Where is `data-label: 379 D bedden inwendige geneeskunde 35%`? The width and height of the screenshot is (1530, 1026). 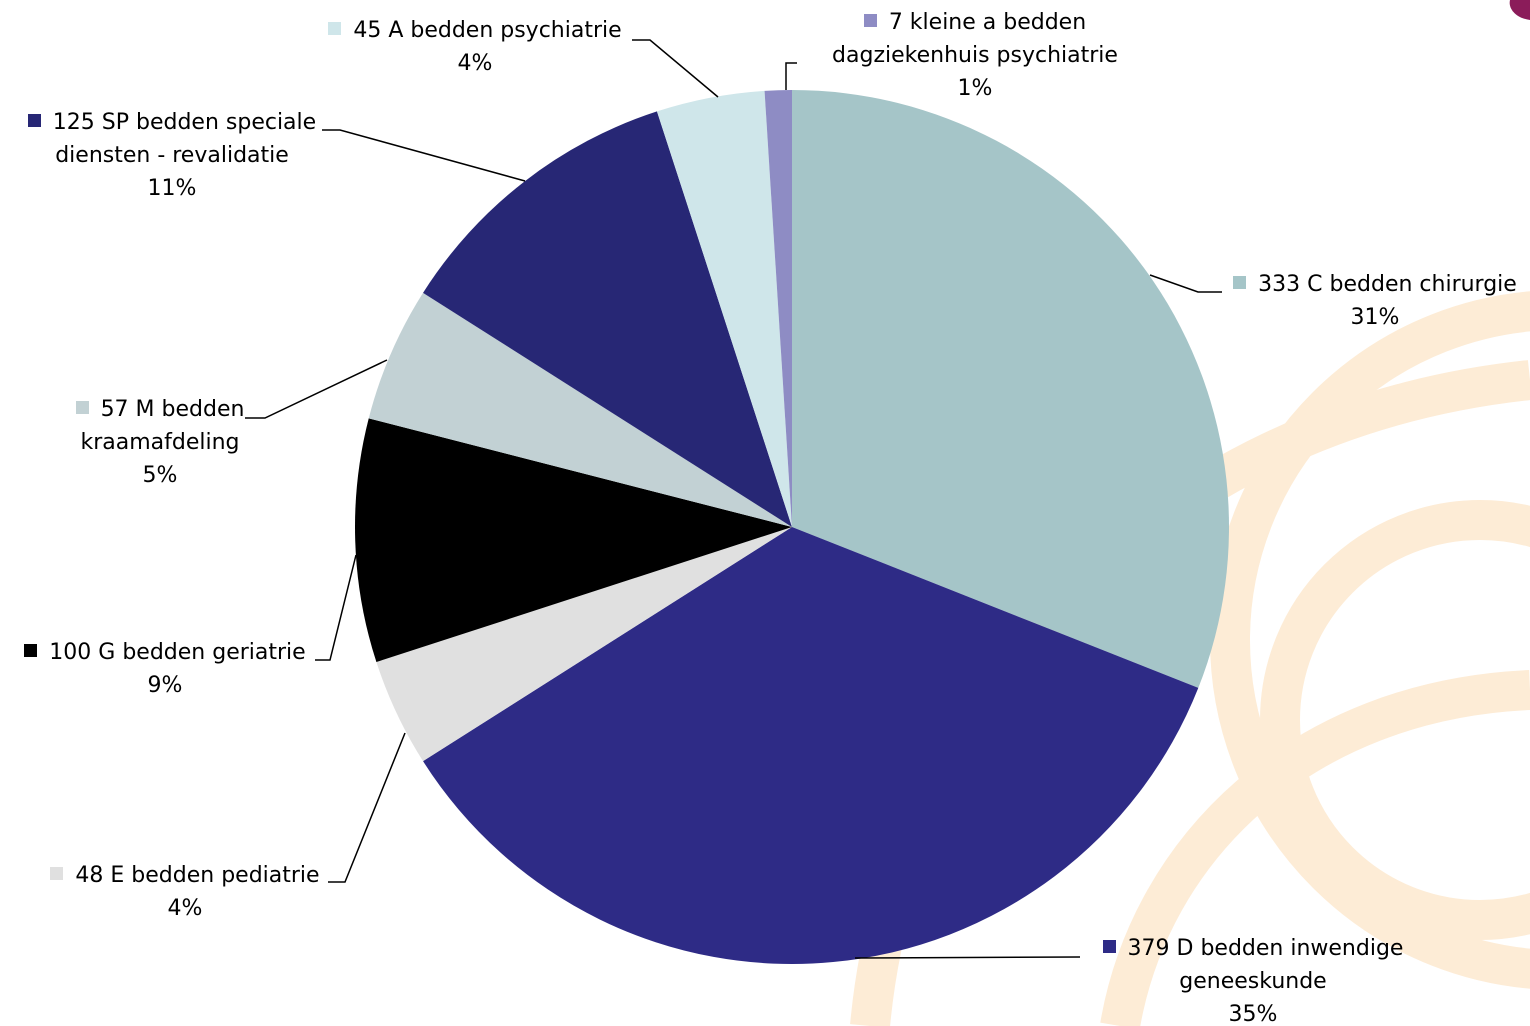
data-label: 379 D bedden inwendige geneeskunde 35% is located at coordinates (1253, 979).